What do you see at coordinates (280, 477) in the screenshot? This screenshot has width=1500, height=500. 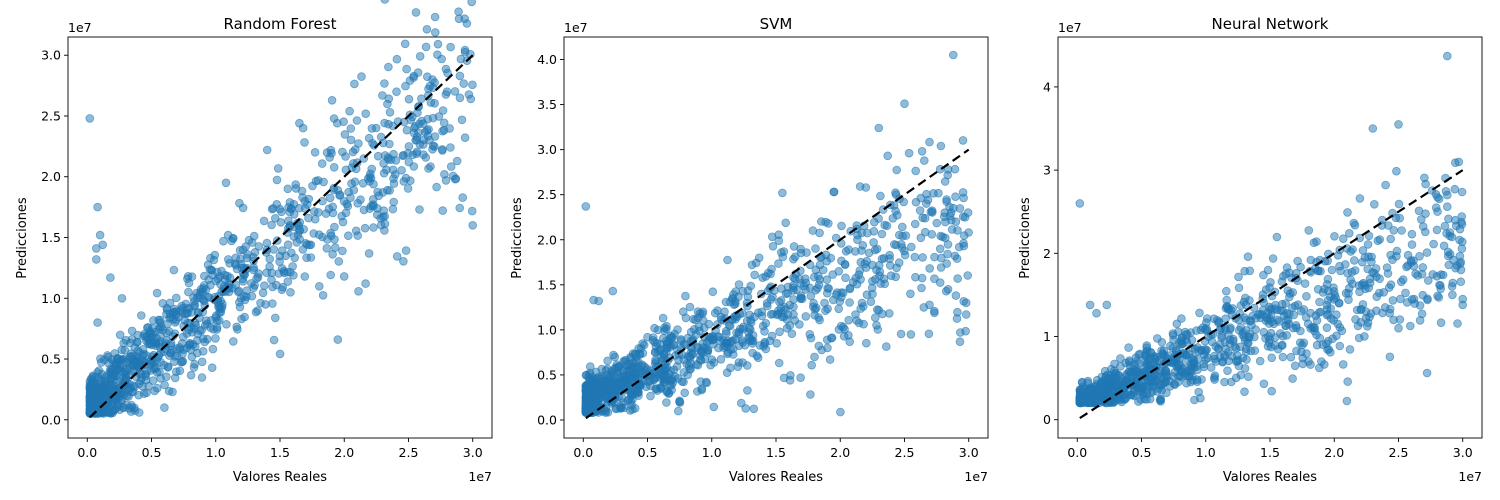 I see `x-axis-label: Valores Reales` at bounding box center [280, 477].